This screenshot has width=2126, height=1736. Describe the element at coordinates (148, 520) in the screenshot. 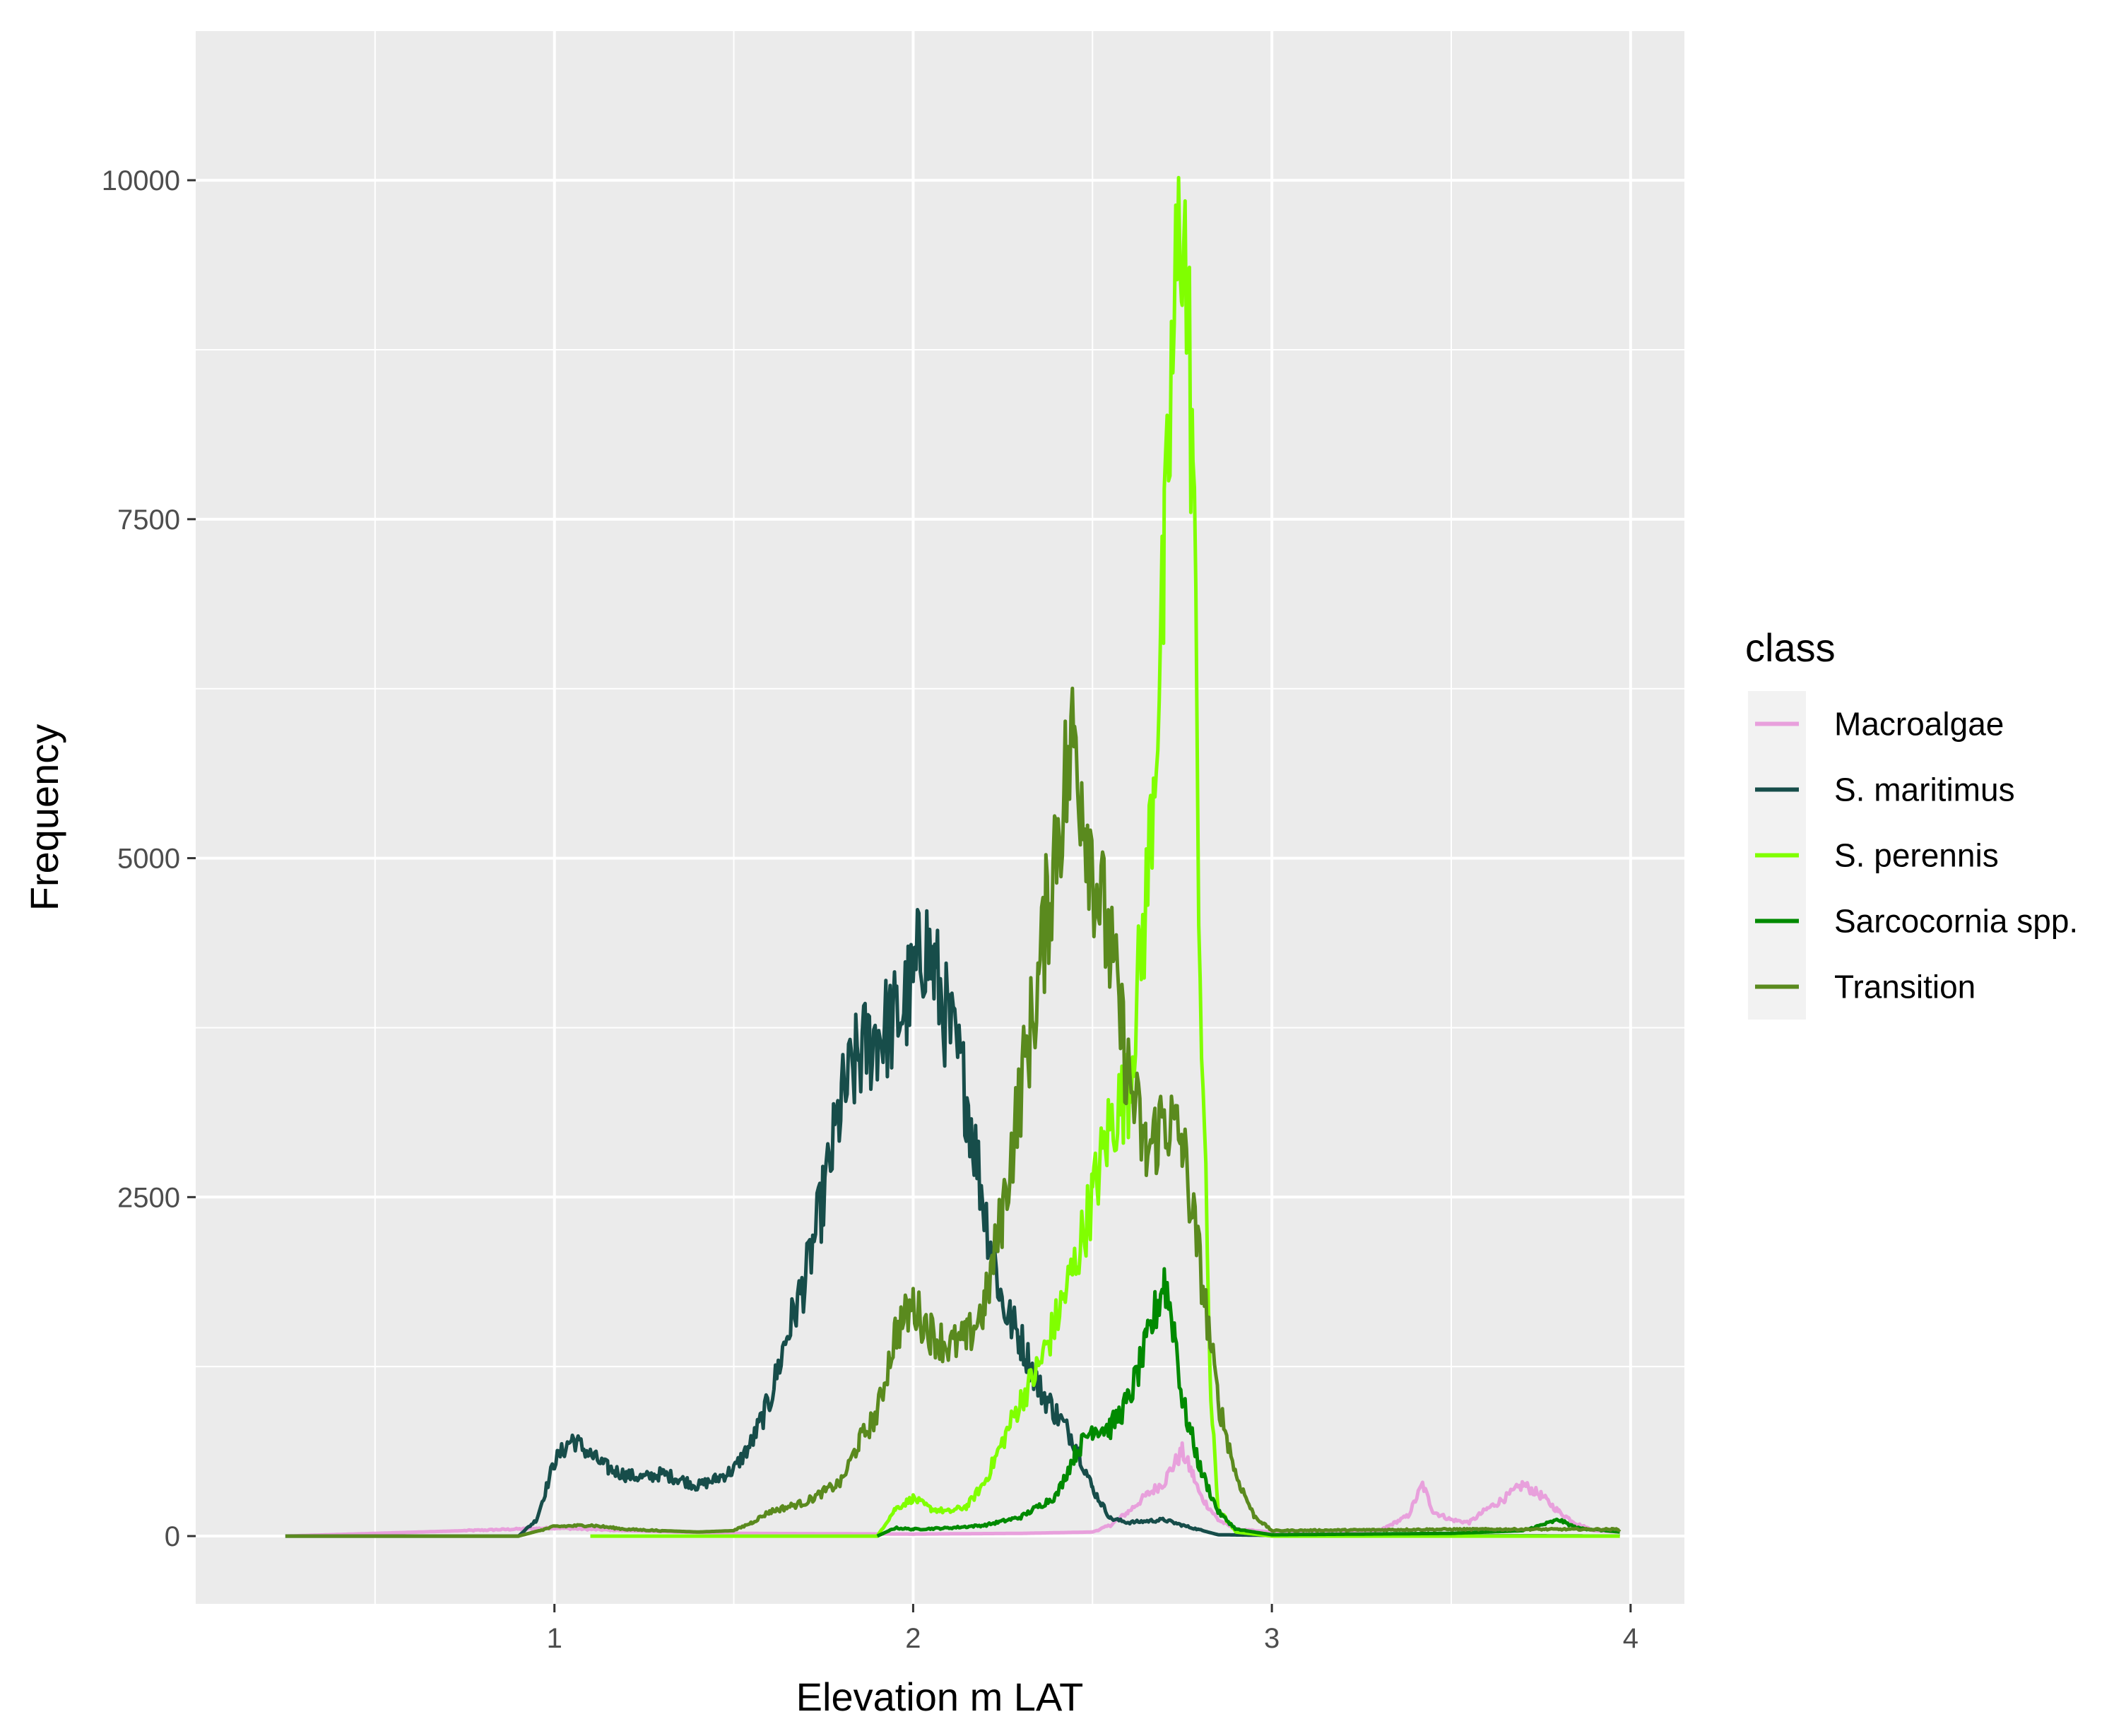

I see `y-tick-label: 7500` at that location.